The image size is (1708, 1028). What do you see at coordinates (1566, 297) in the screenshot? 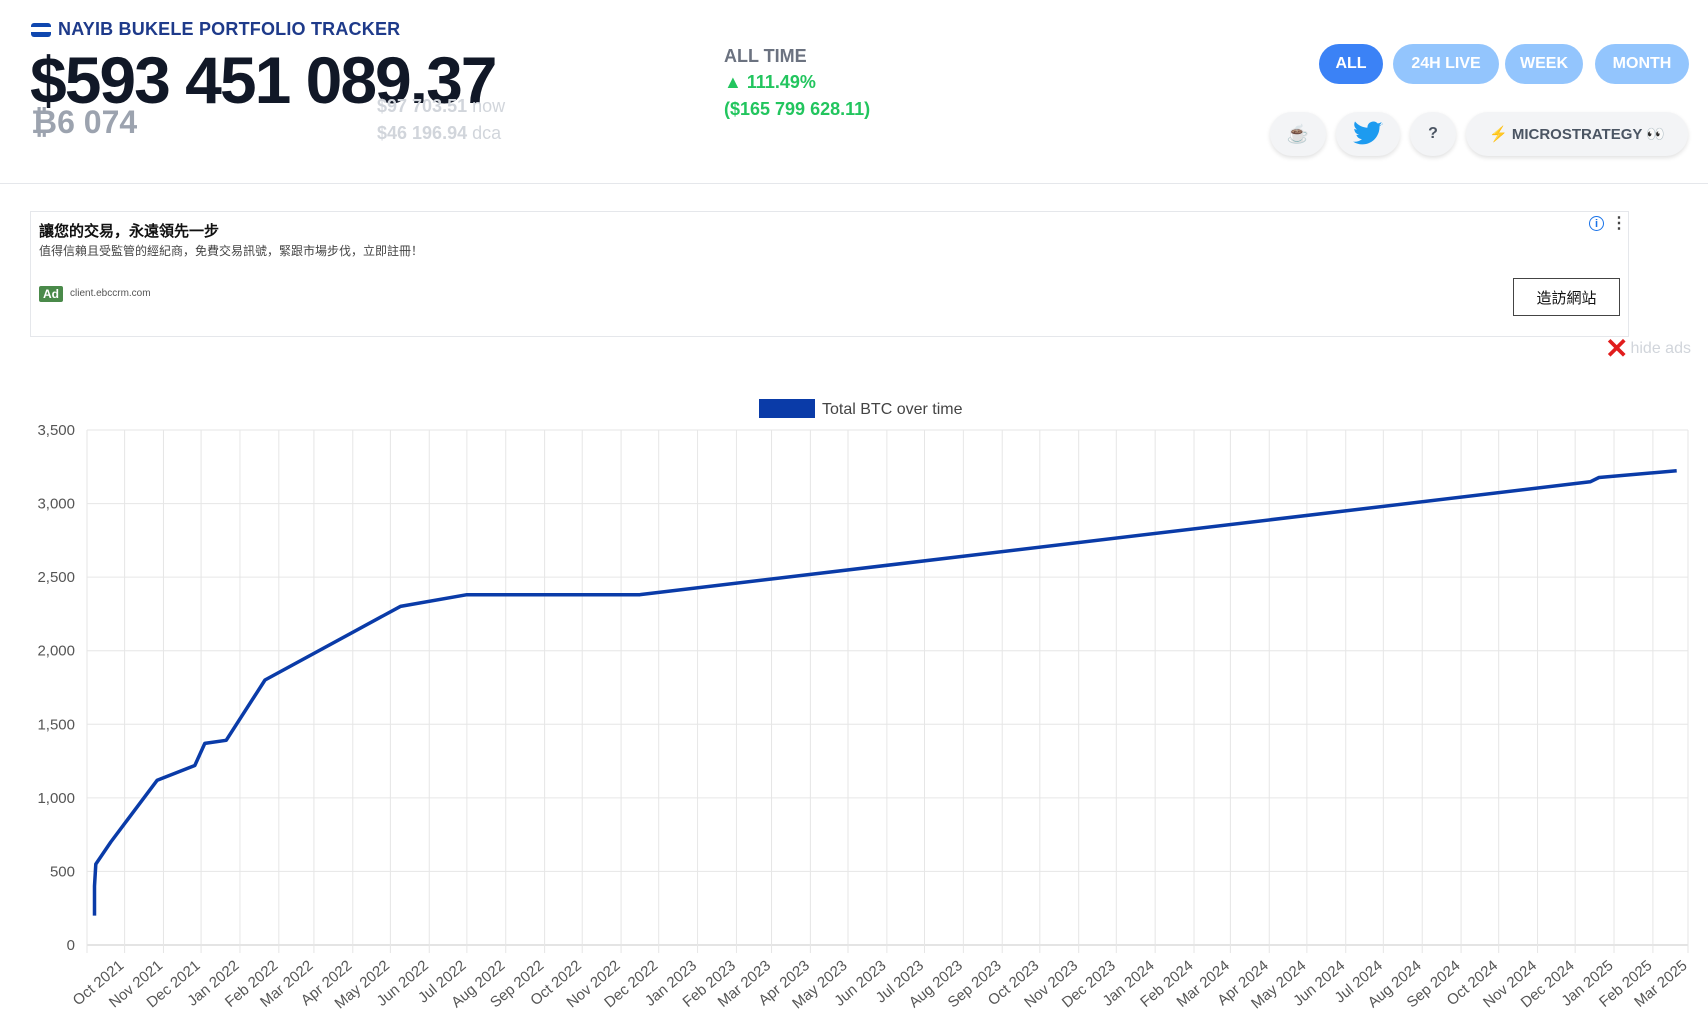
I see `ad-visit-button: 造訪網站` at bounding box center [1566, 297].